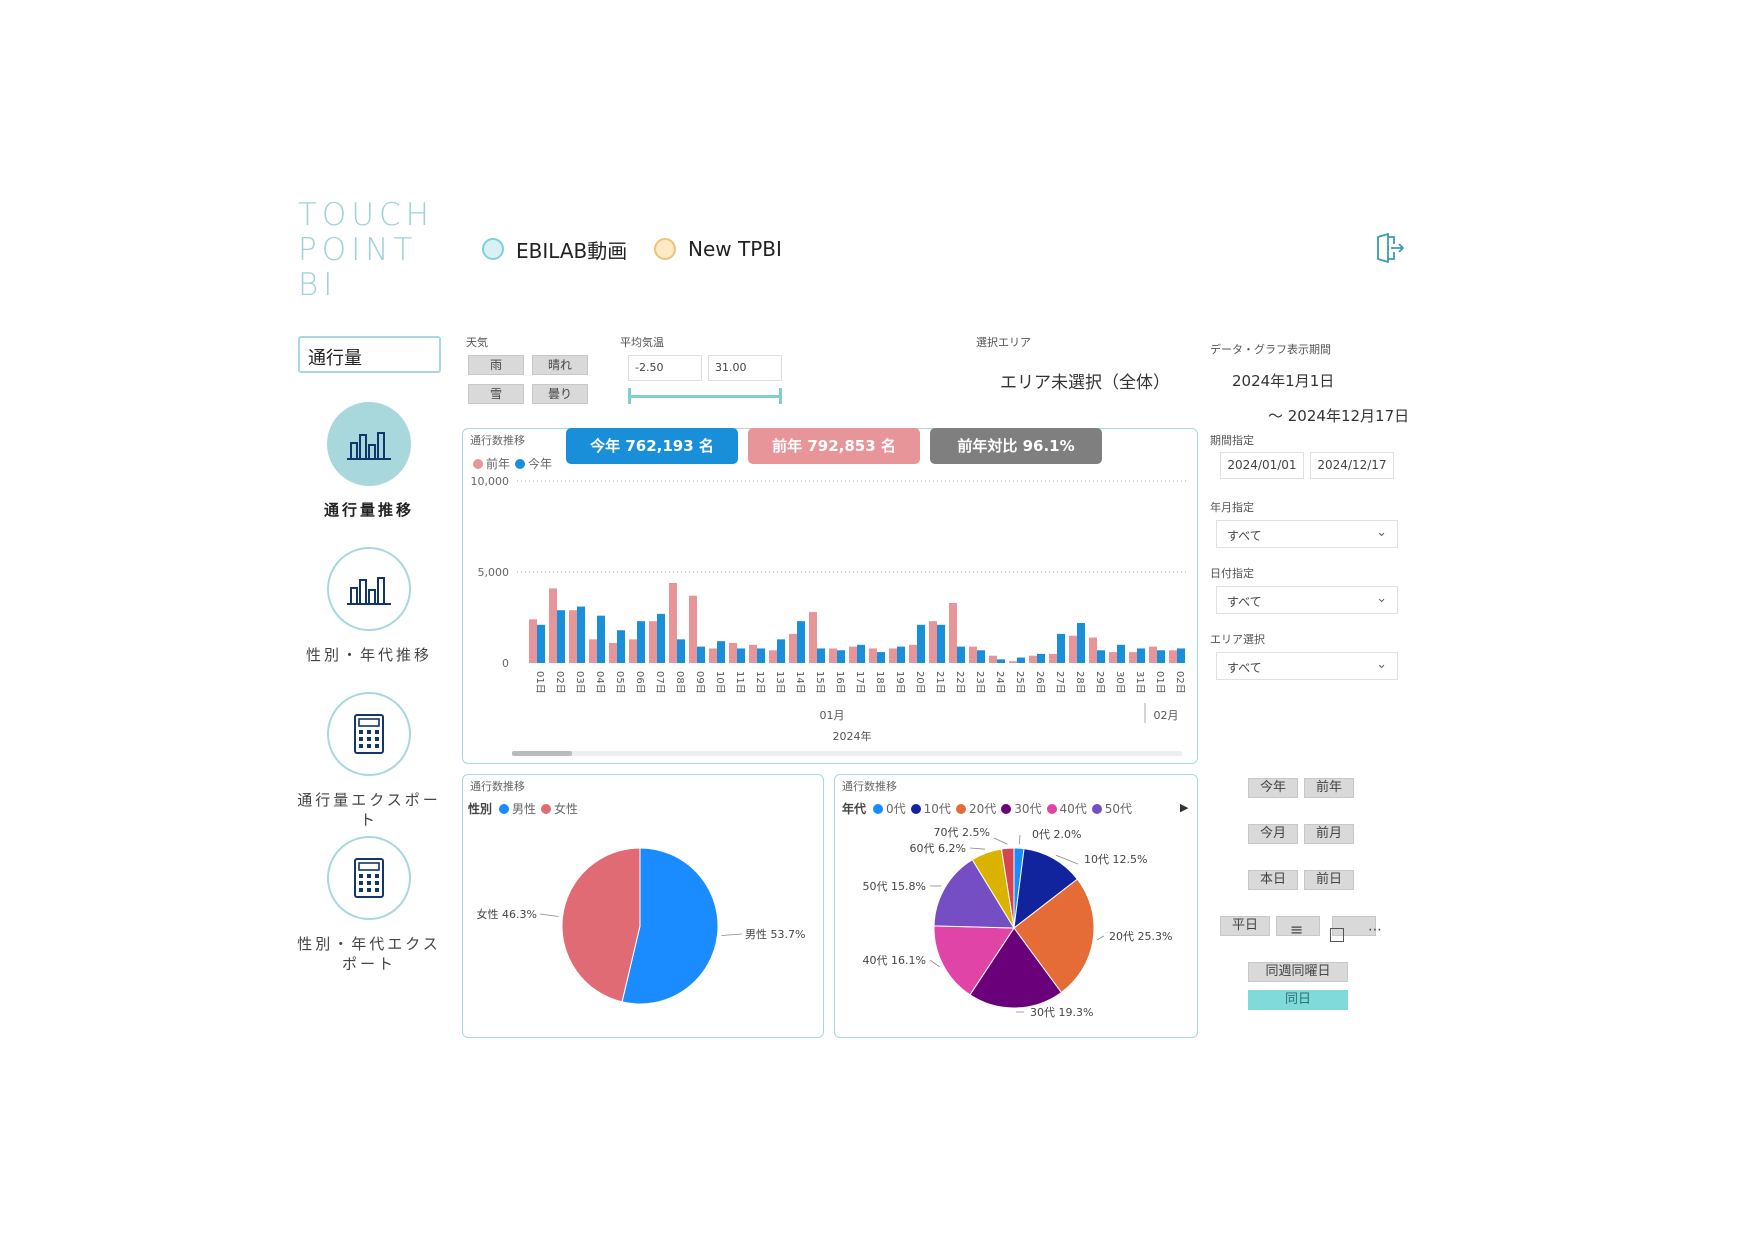 Image resolution: width=1754 pixels, height=1240 pixels. Describe the element at coordinates (745, 368) in the screenshot. I see `temperature-max-input: 31.00` at that location.